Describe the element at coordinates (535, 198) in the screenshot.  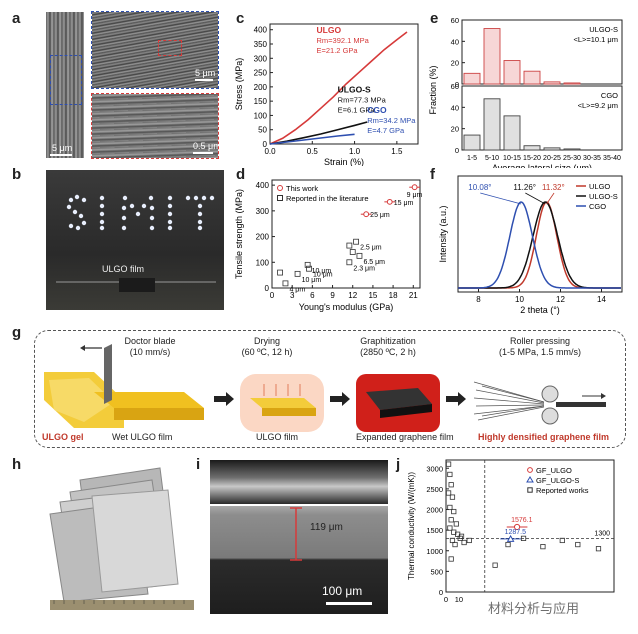
I see `peak-pointer` at that location.